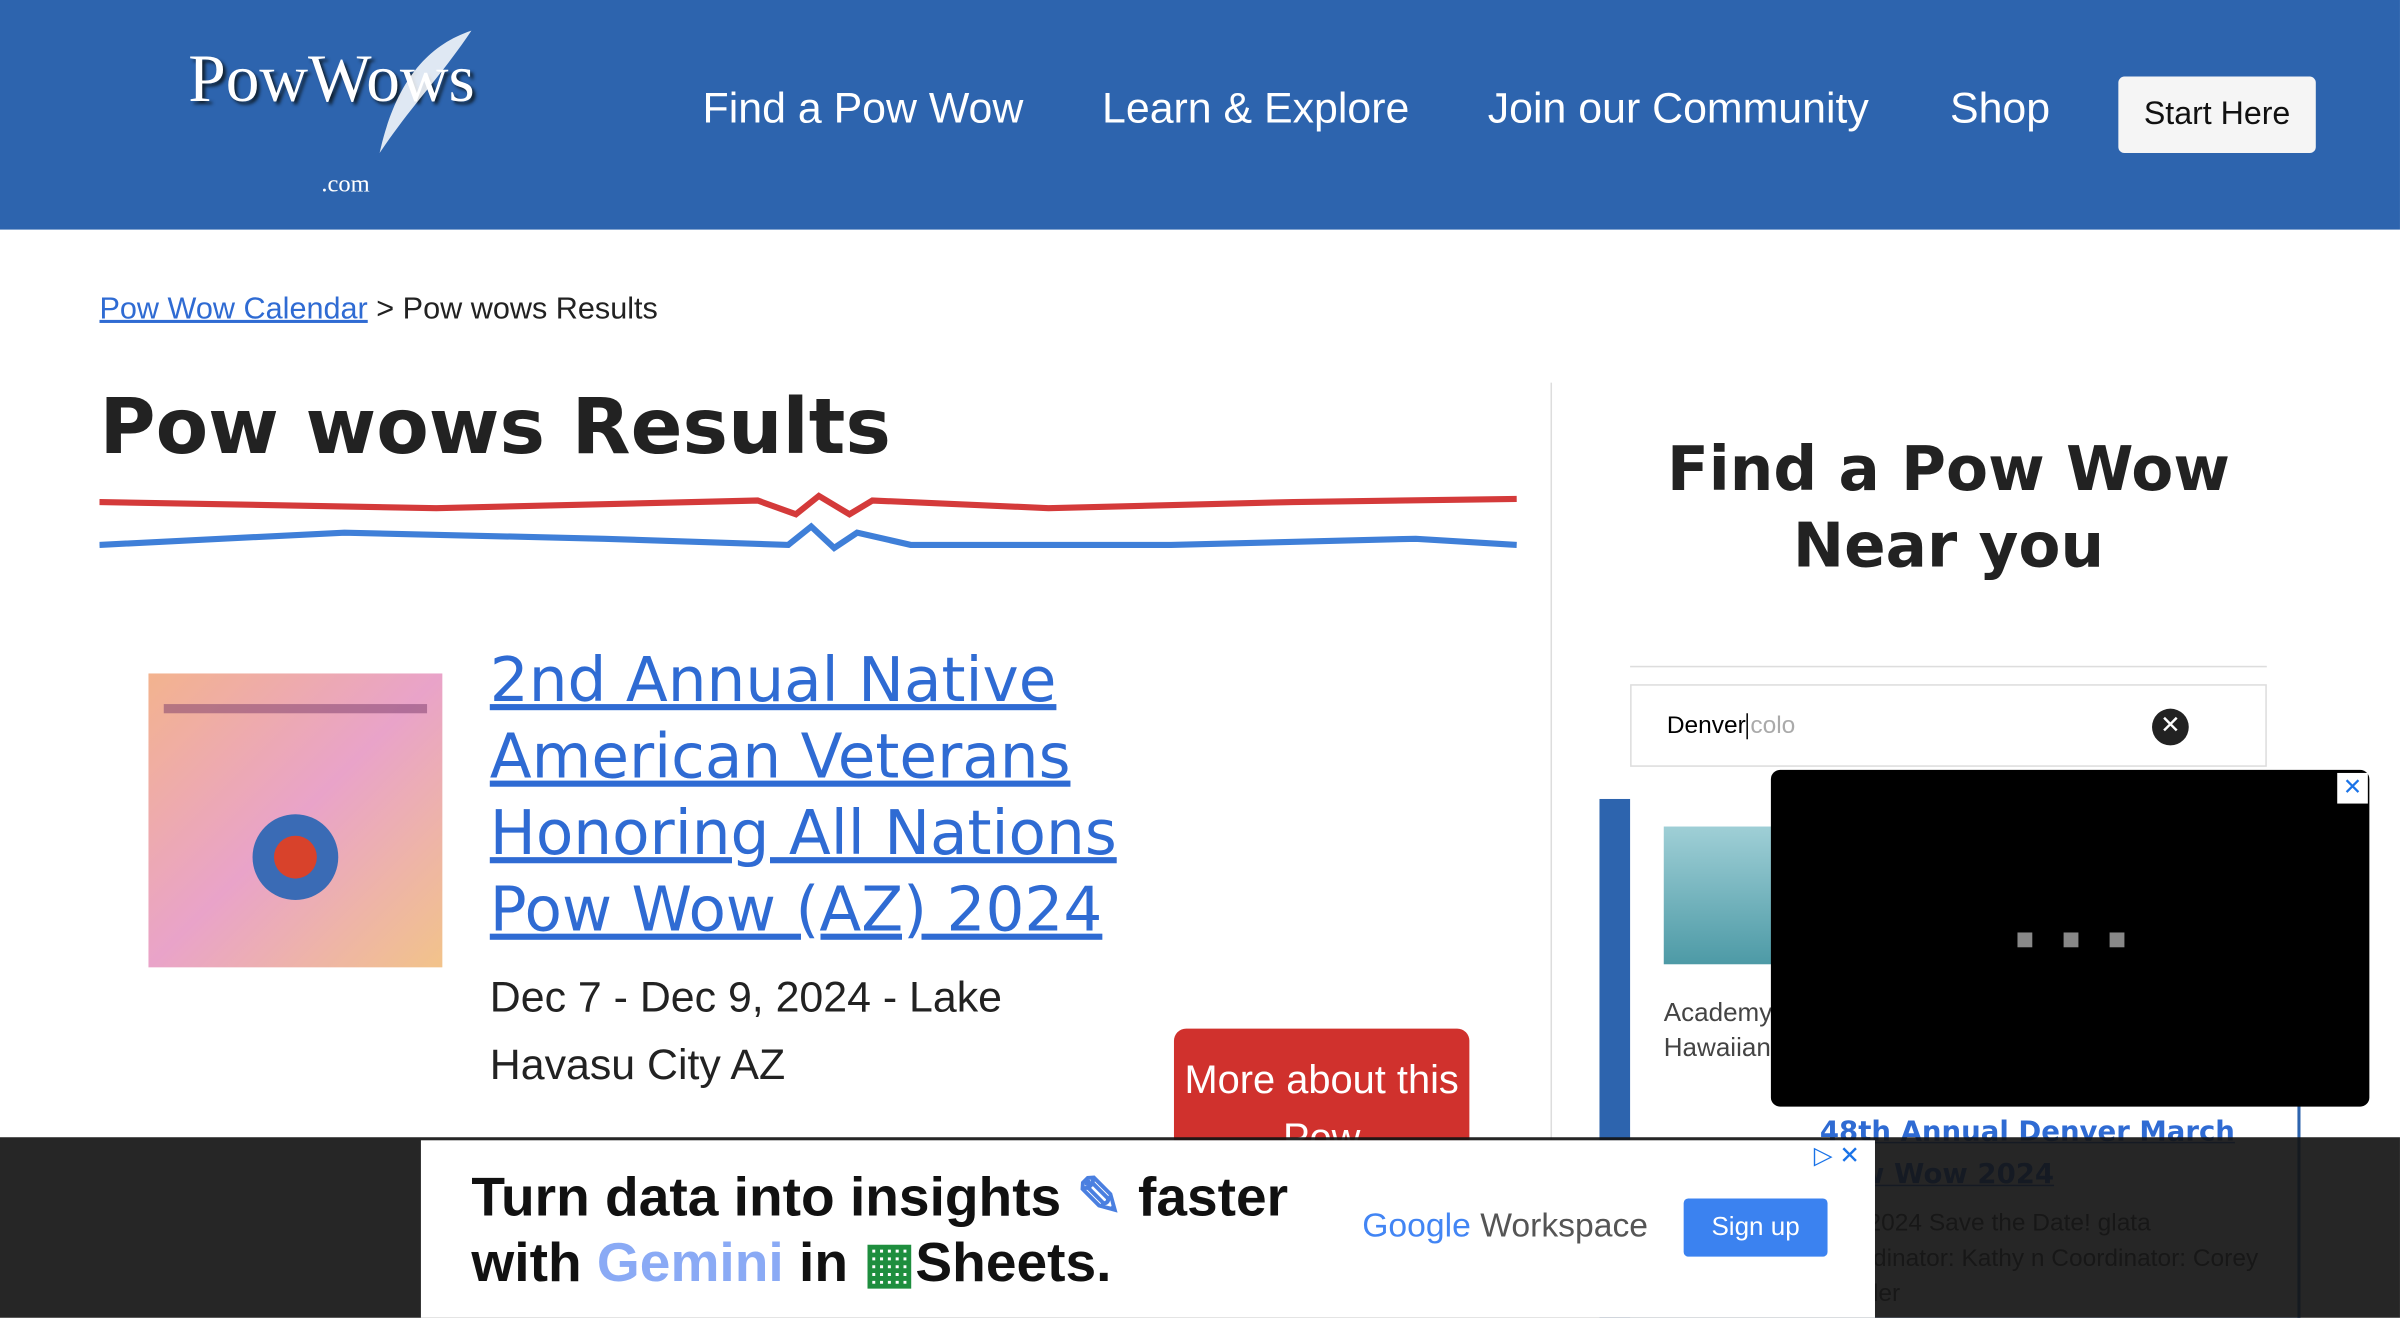  Describe the element at coordinates (2000, 108) in the screenshot. I see `nav-link: Shop` at that location.